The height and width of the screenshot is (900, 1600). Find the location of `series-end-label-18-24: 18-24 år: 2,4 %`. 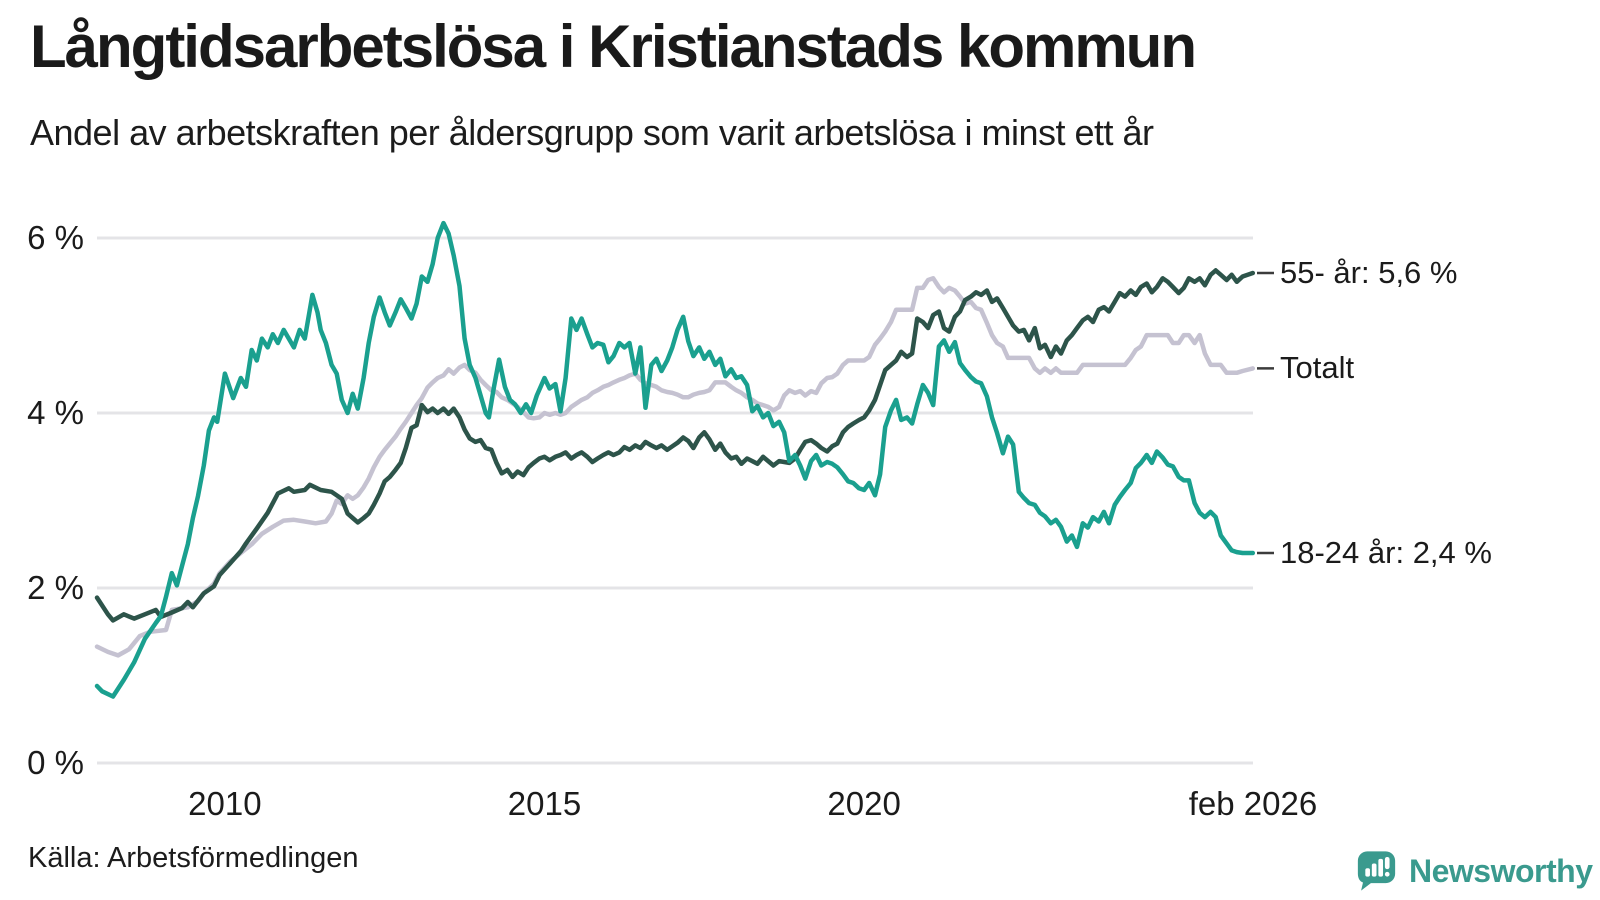

series-end-label-18-24: 18-24 år: 2,4 % is located at coordinates (1386, 552).